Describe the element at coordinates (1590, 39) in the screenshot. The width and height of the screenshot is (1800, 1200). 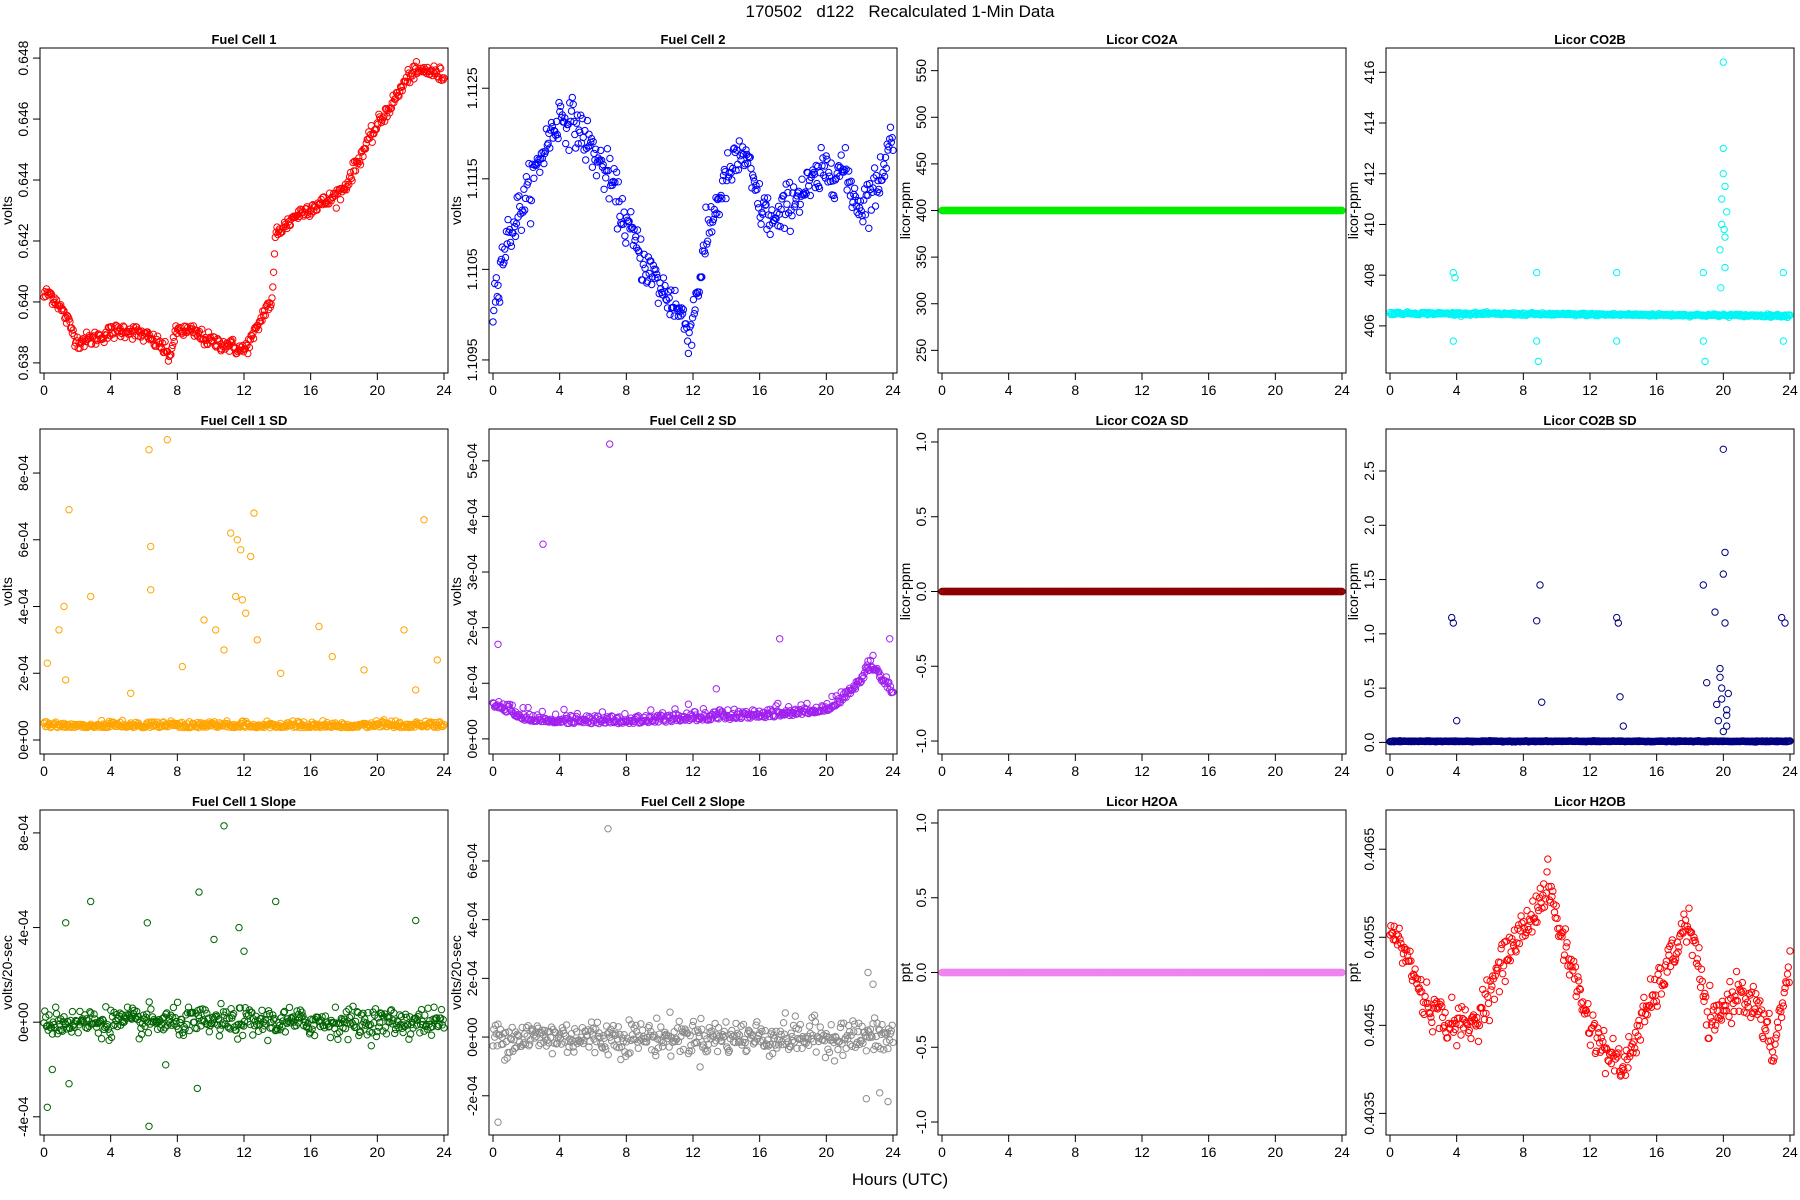
I see `panel-title: Licor CO2B` at that location.